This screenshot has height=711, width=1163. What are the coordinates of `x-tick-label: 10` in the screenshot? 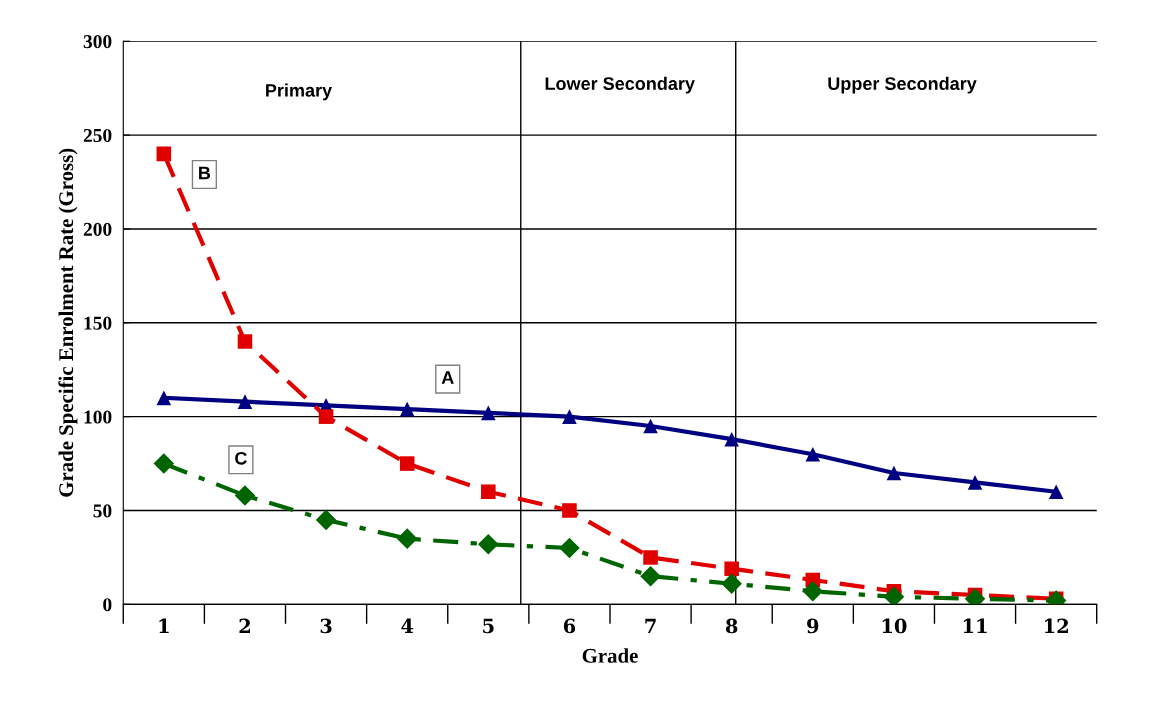 It's located at (894, 626).